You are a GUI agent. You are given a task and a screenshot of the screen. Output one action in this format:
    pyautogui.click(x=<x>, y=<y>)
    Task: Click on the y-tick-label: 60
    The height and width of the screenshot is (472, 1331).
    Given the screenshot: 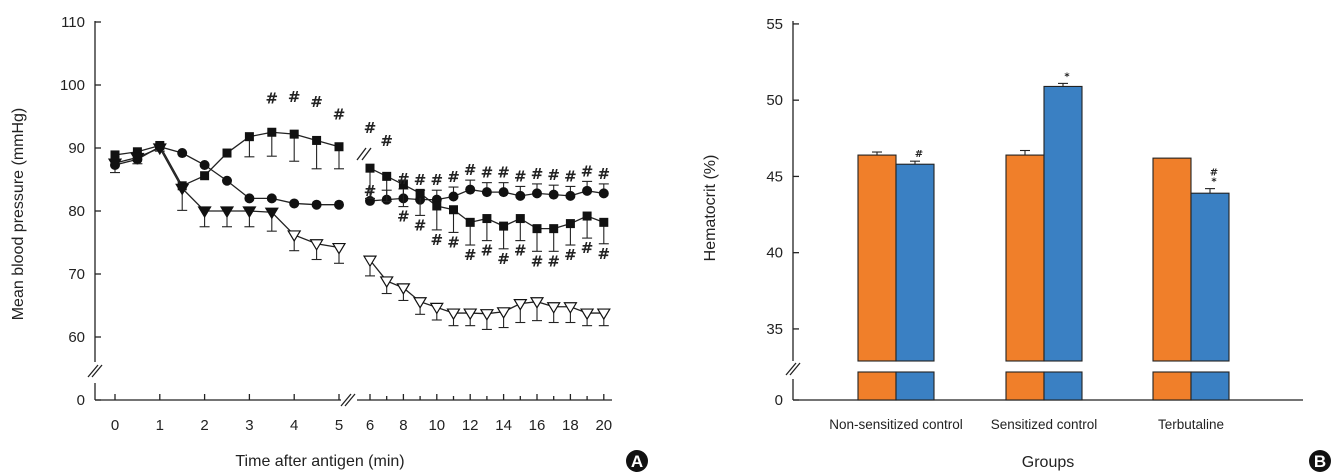 What is the action you would take?
    pyautogui.click(x=76, y=337)
    